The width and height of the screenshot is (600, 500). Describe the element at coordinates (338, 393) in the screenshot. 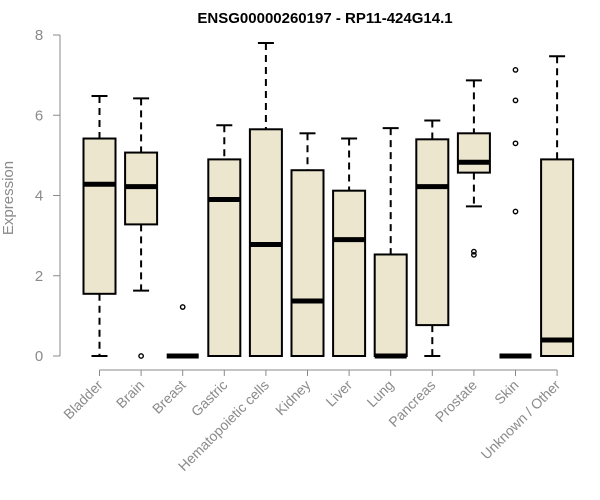

I see `x-tick-label: Liver` at that location.